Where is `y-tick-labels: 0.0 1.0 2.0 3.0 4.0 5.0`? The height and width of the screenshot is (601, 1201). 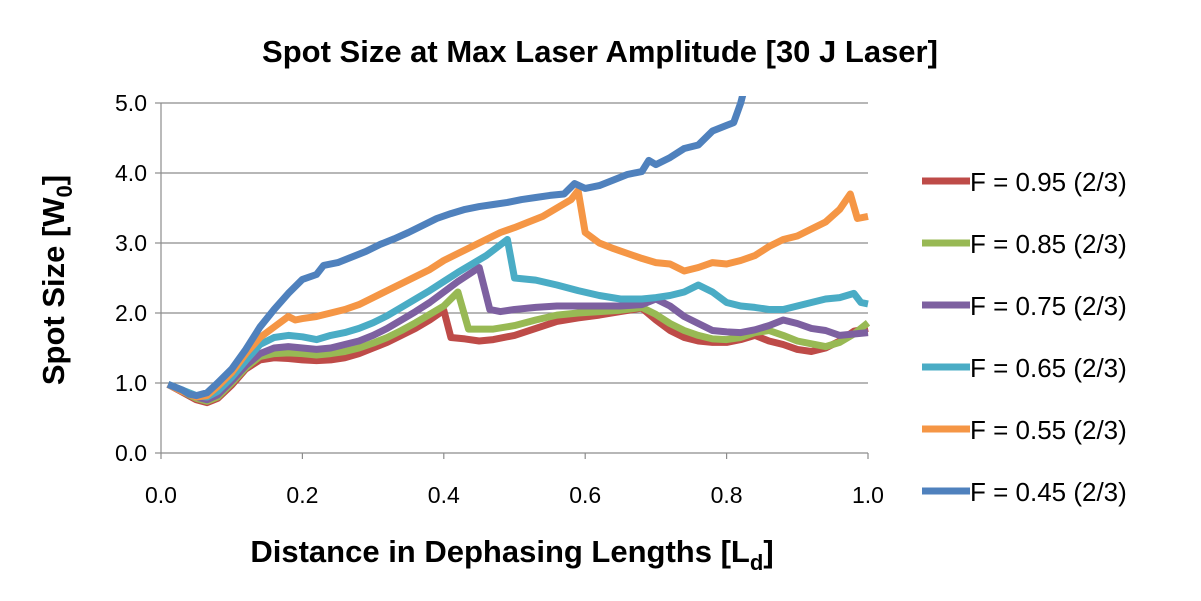 y-tick-labels: 0.0 1.0 2.0 3.0 4.0 5.0 is located at coordinates (131, 278).